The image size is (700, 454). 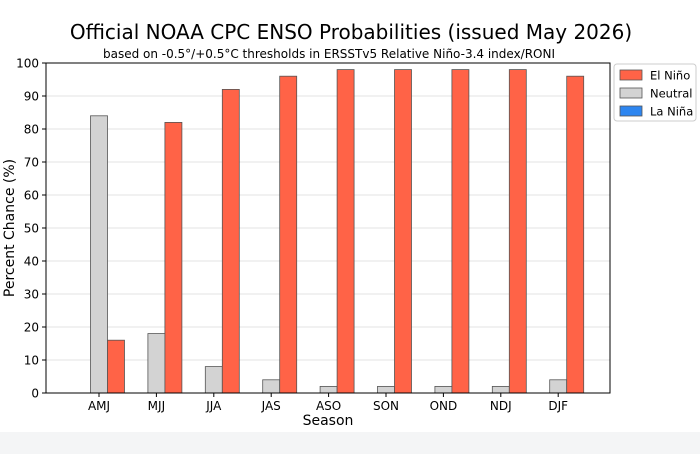 What do you see at coordinates (271, 386) in the screenshot?
I see `bar-neutral-jas` at bounding box center [271, 386].